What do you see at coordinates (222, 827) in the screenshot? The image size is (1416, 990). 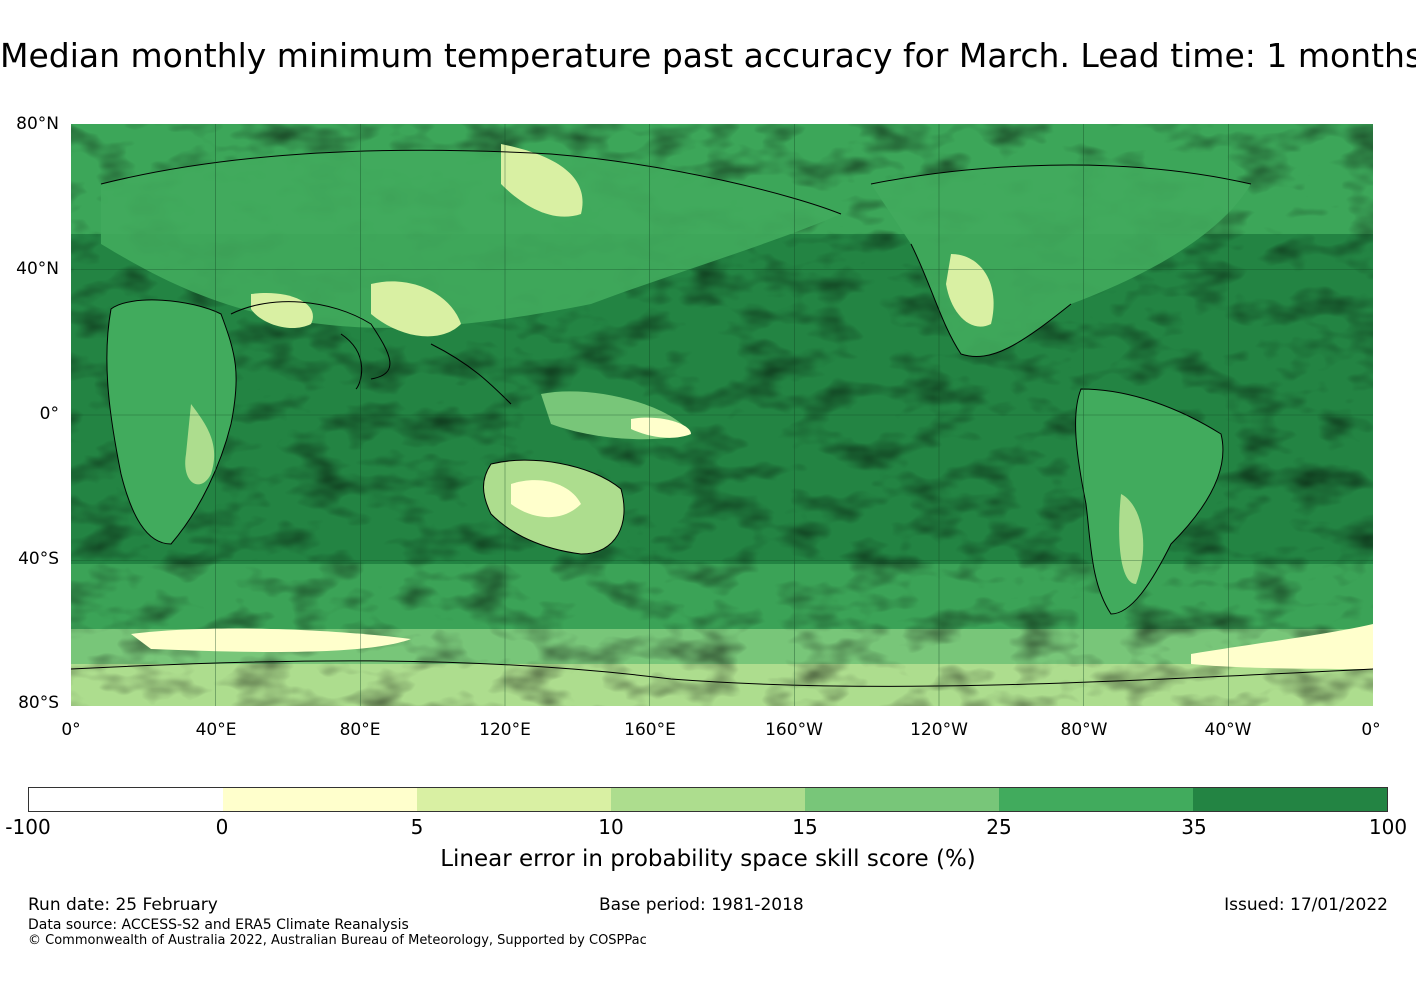 I see `colorbar-tick-0: 0` at bounding box center [222, 827].